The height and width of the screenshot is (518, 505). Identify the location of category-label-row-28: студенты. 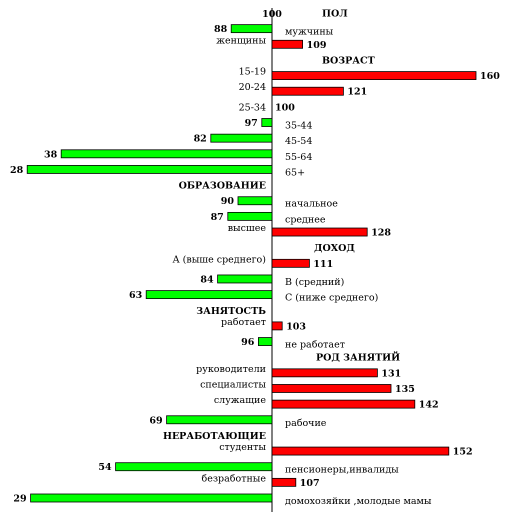
(242, 447).